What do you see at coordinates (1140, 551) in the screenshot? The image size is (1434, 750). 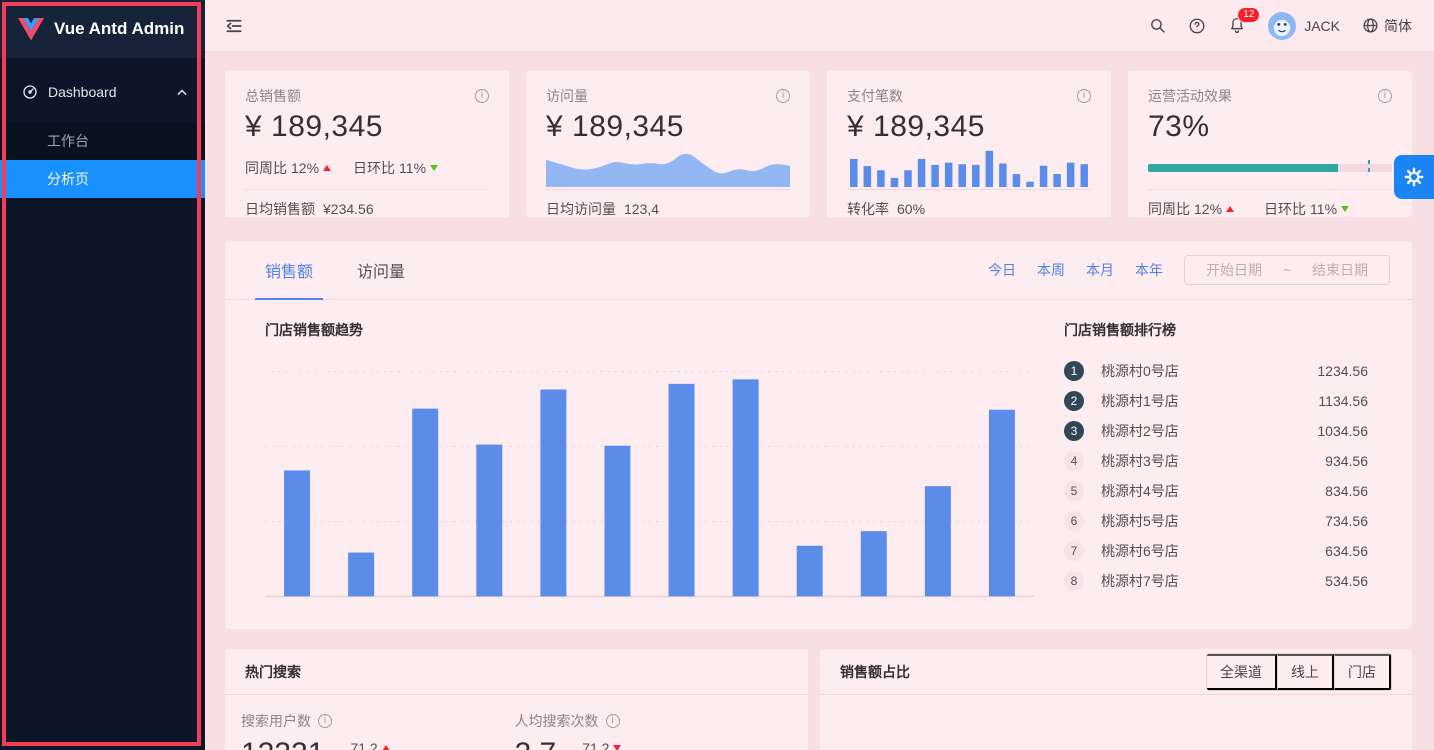 I see `store-name: 桃源村6号店` at bounding box center [1140, 551].